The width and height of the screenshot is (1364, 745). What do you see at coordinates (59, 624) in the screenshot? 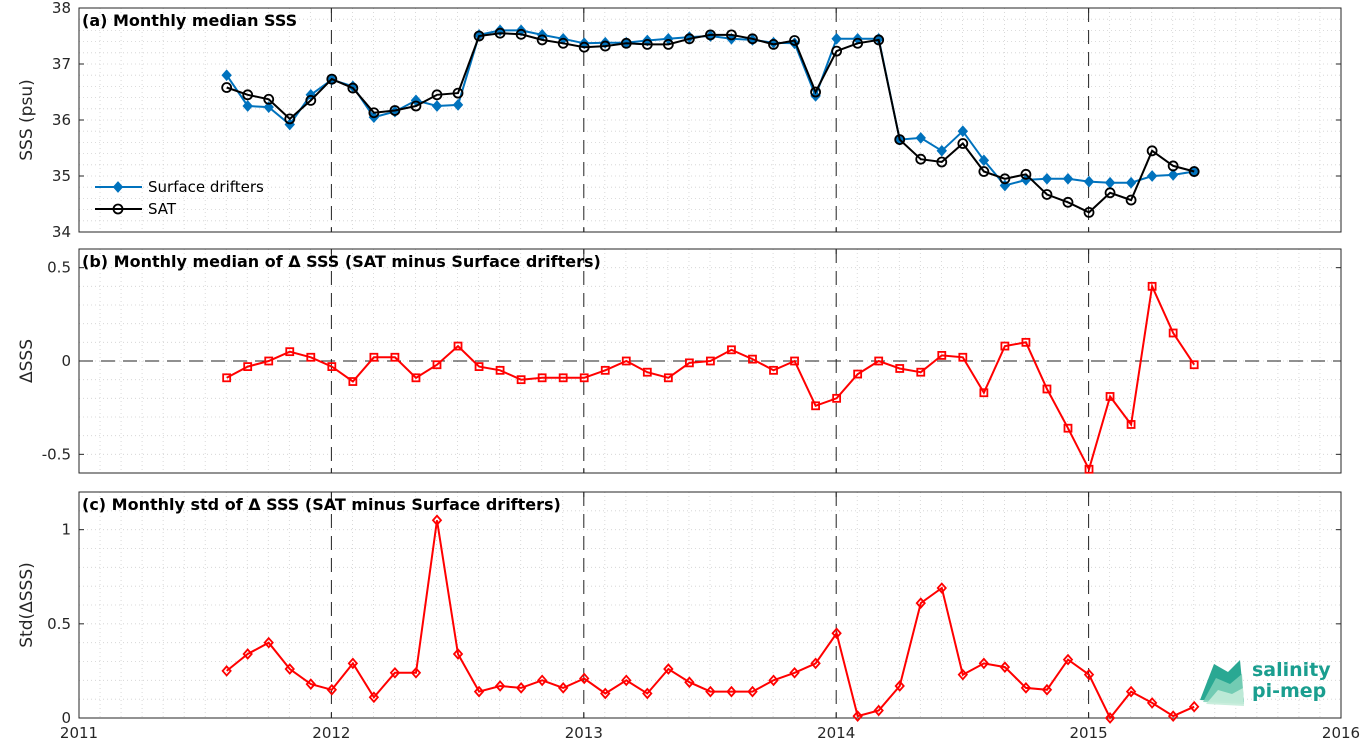
I see `y-tick-label: 0.5` at bounding box center [59, 624].